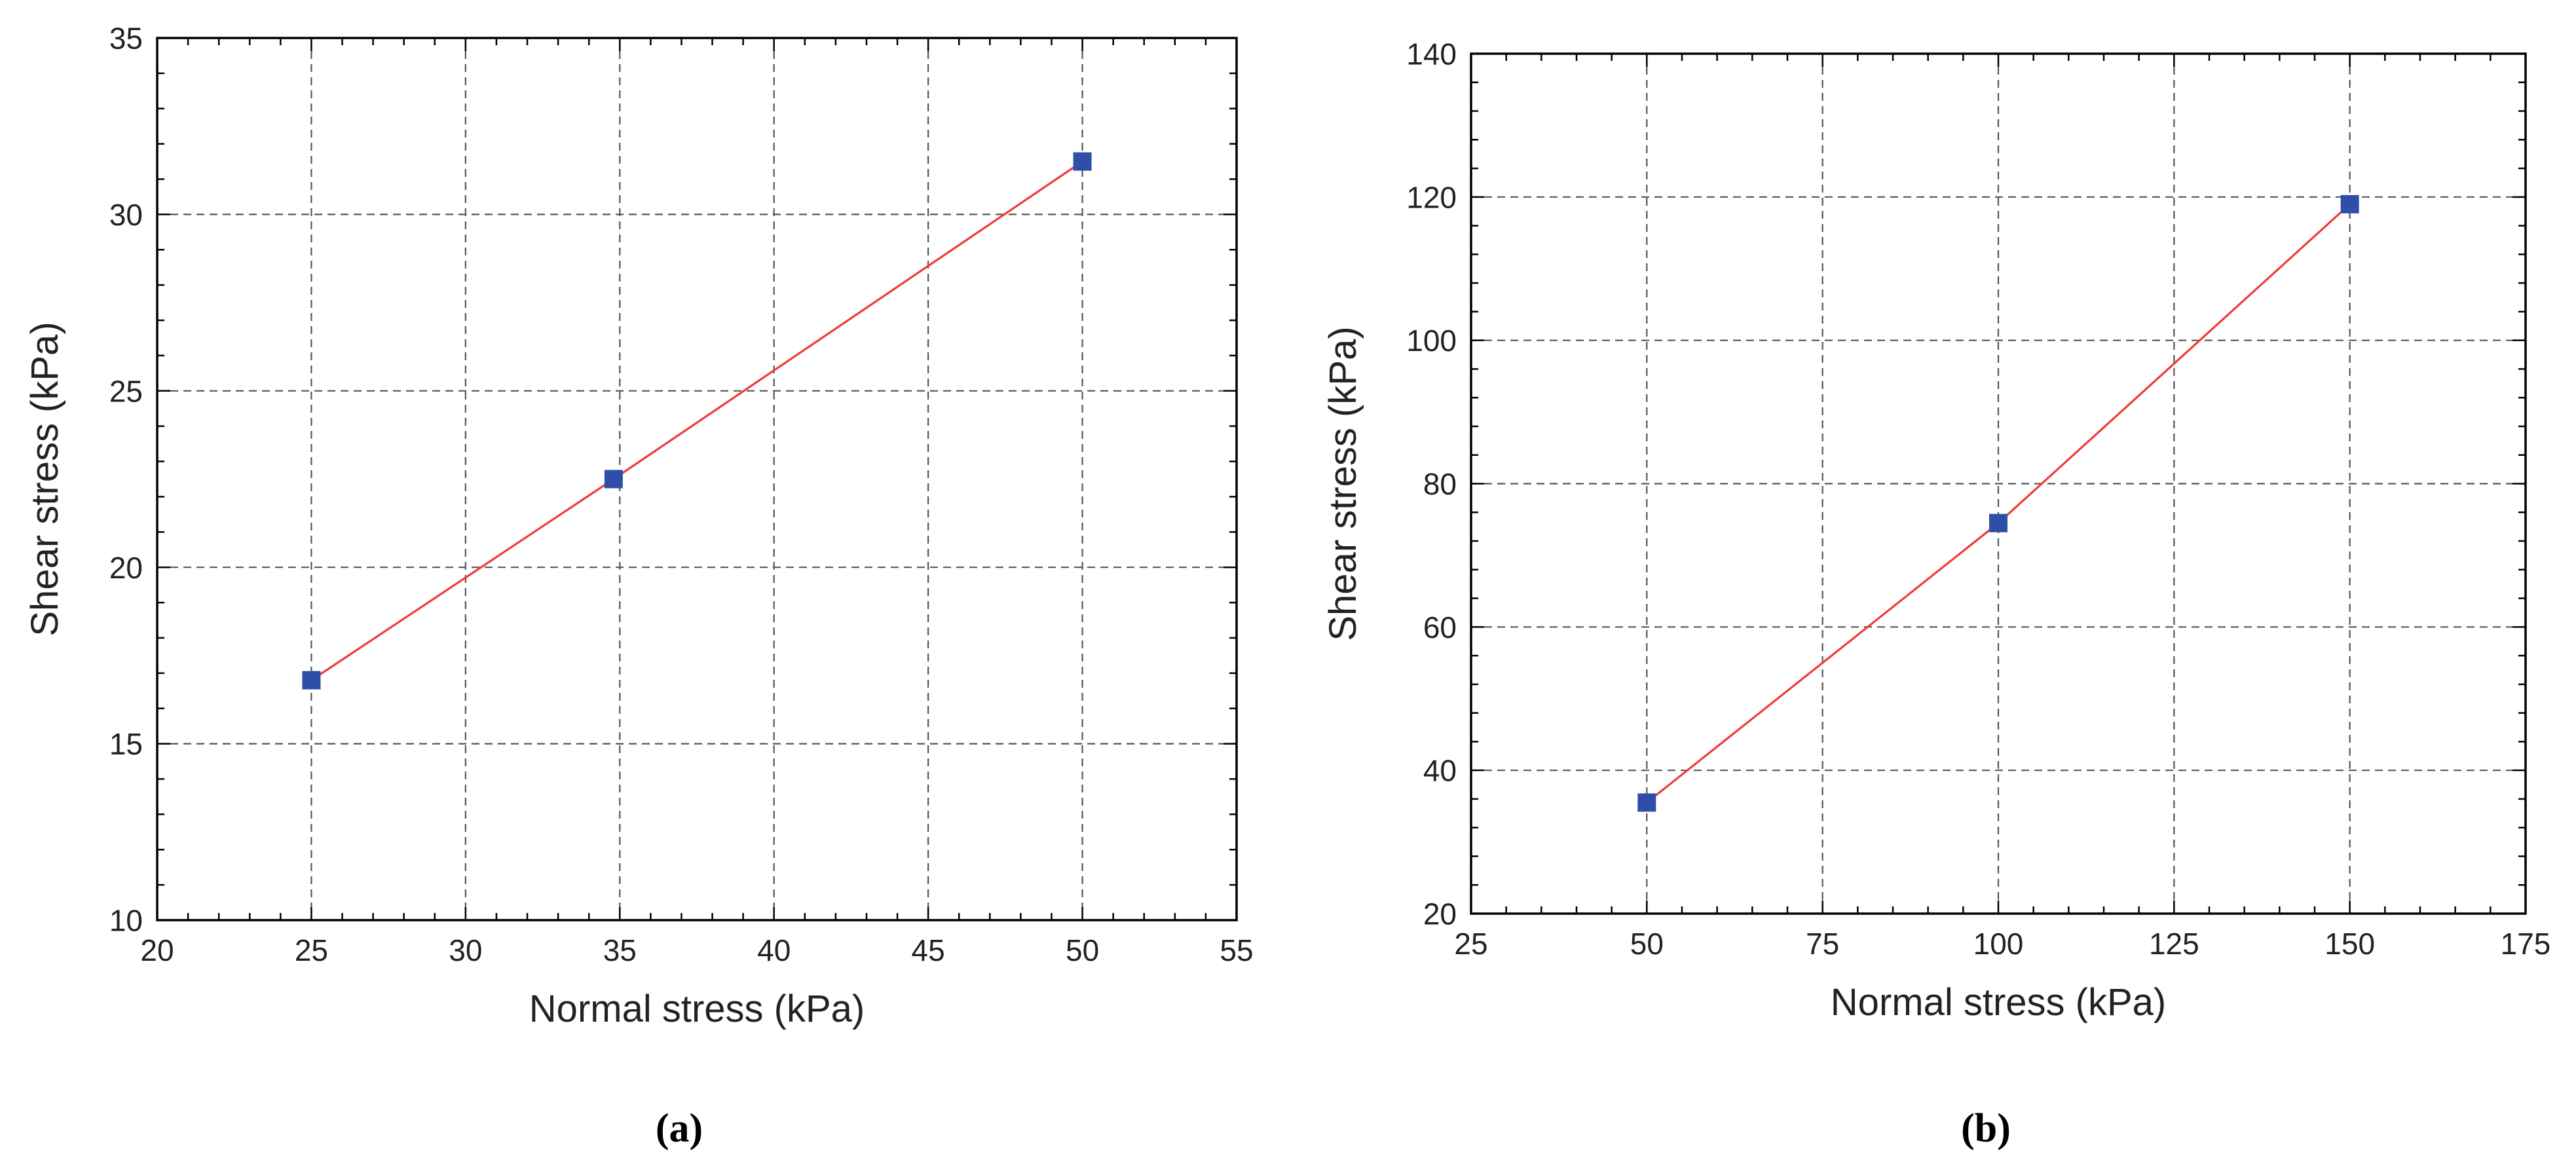 Image resolution: width=2576 pixels, height=1171 pixels. What do you see at coordinates (679, 1128) in the screenshot?
I see `panel-label-a: (a)` at bounding box center [679, 1128].